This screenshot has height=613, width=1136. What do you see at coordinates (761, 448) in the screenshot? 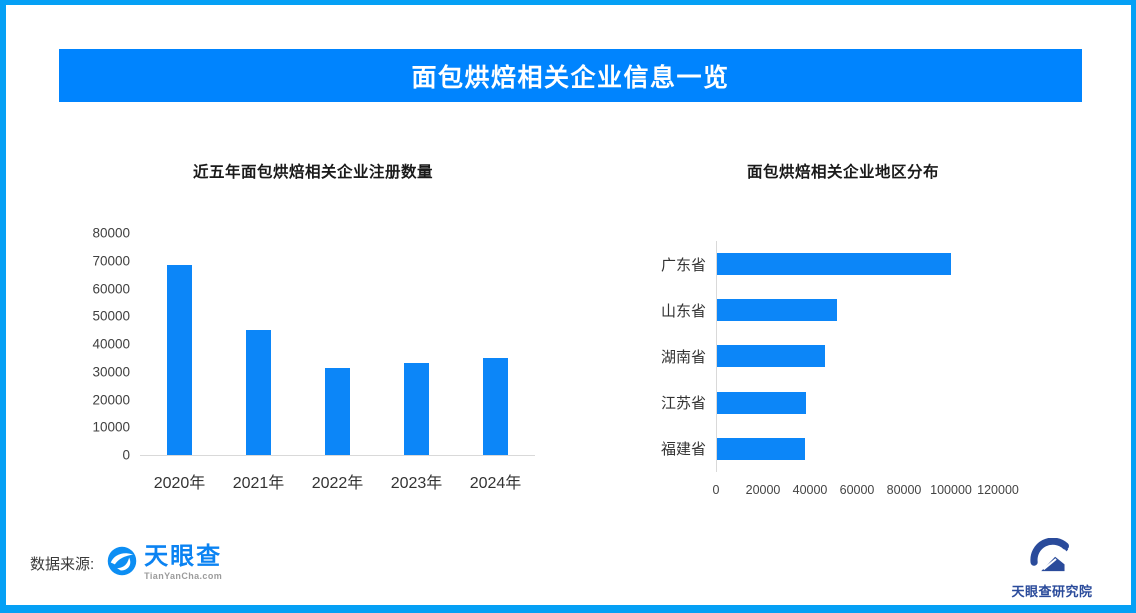
I see `bar-福建省` at bounding box center [761, 448].